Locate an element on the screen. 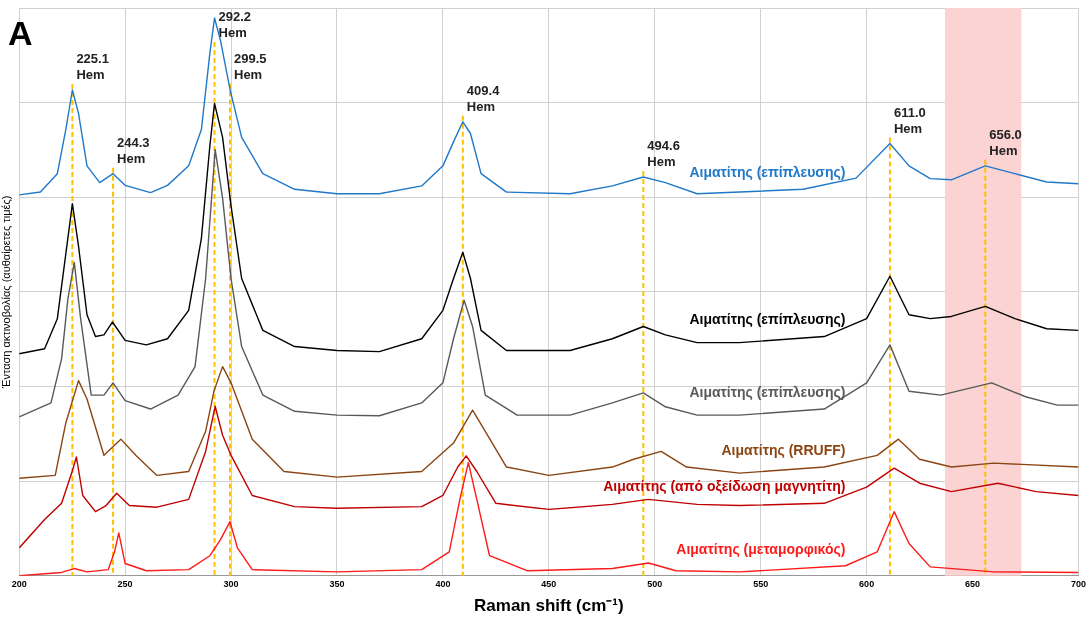 The height and width of the screenshot is (619, 1089). x-tick-label: 450 is located at coordinates (549, 583).